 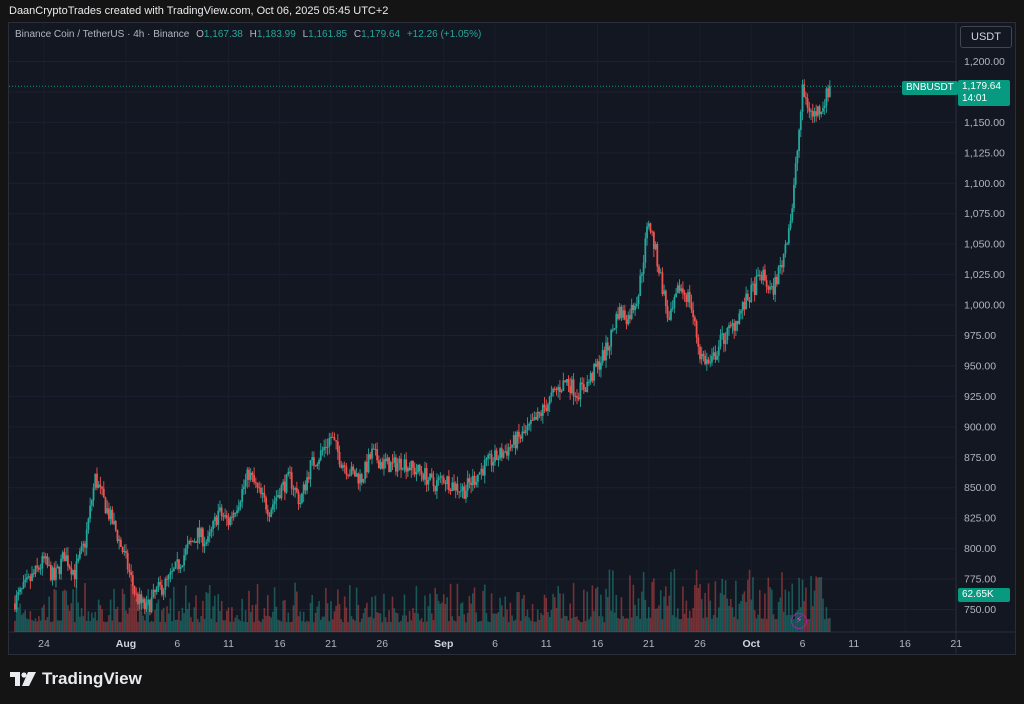 What do you see at coordinates (803, 644) in the screenshot?
I see `x-tick-label: 6` at bounding box center [803, 644].